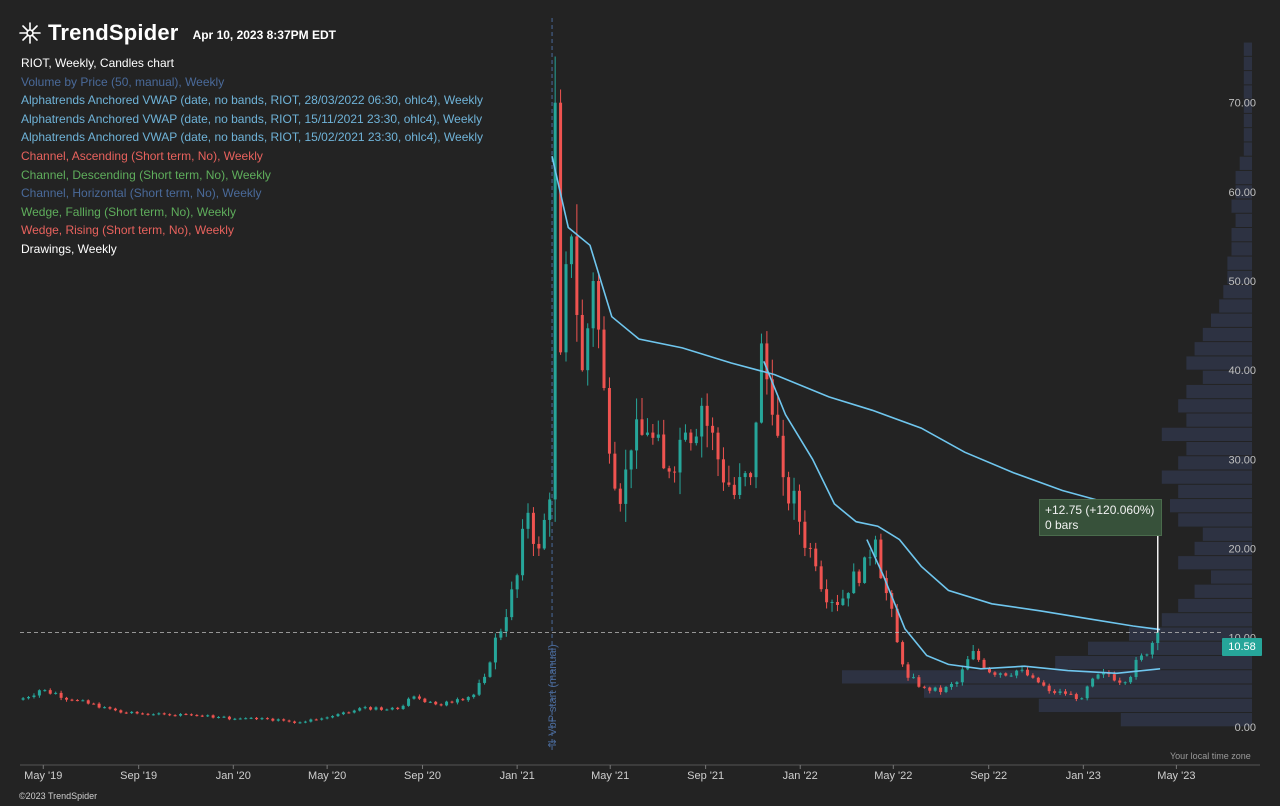 This screenshot has height=806, width=1280. Describe the element at coordinates (988, 776) in the screenshot. I see `x-tick-label: Sep '22` at that location.